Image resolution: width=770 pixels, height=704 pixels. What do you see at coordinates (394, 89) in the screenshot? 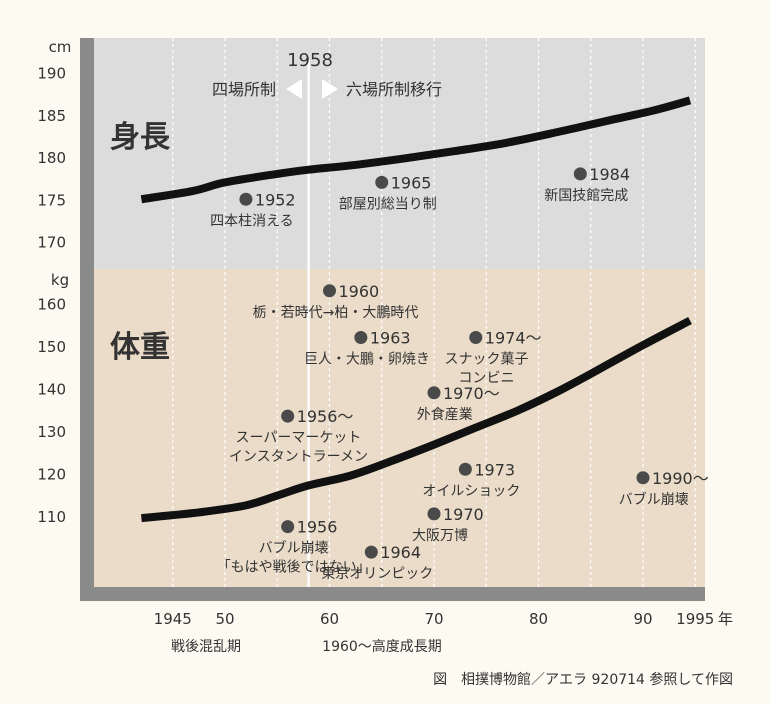
I see `six-tournaments-label: 六場所制移行` at bounding box center [394, 89].